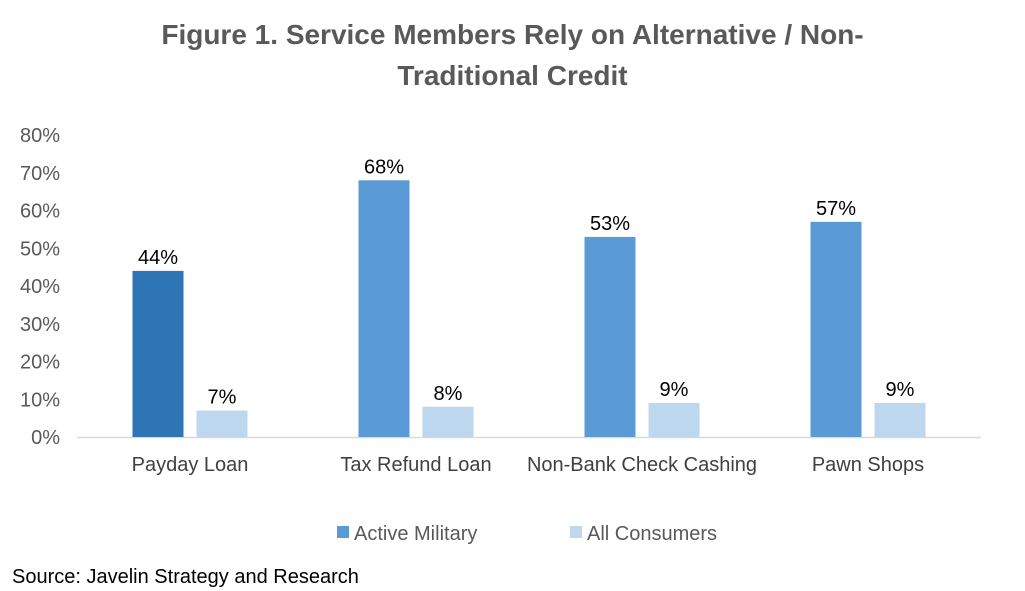  Describe the element at coordinates (40, 136) in the screenshot. I see `y-tick-label: 80%` at that location.